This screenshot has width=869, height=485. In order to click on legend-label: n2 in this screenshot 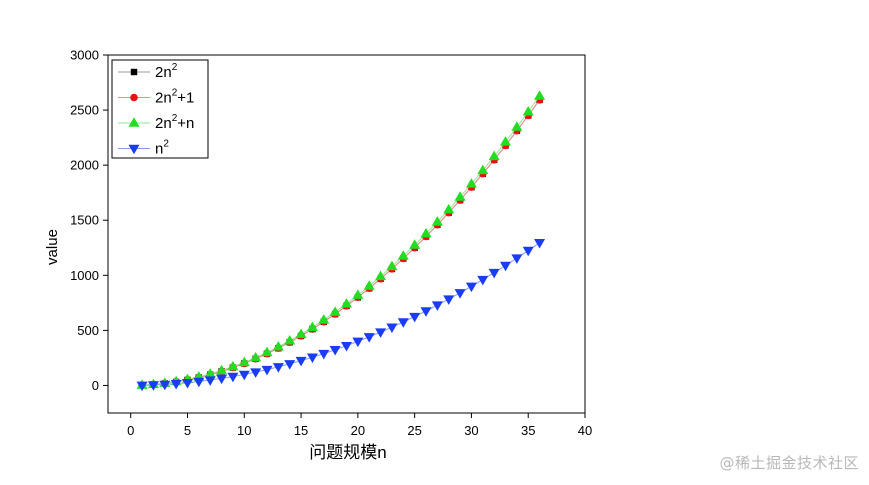, I will do `click(162, 148)`.